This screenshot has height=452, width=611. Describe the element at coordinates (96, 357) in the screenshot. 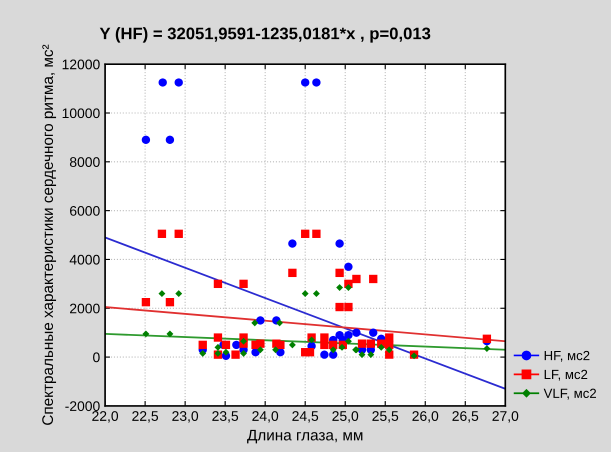

I see `y-tick-label: 0` at that location.